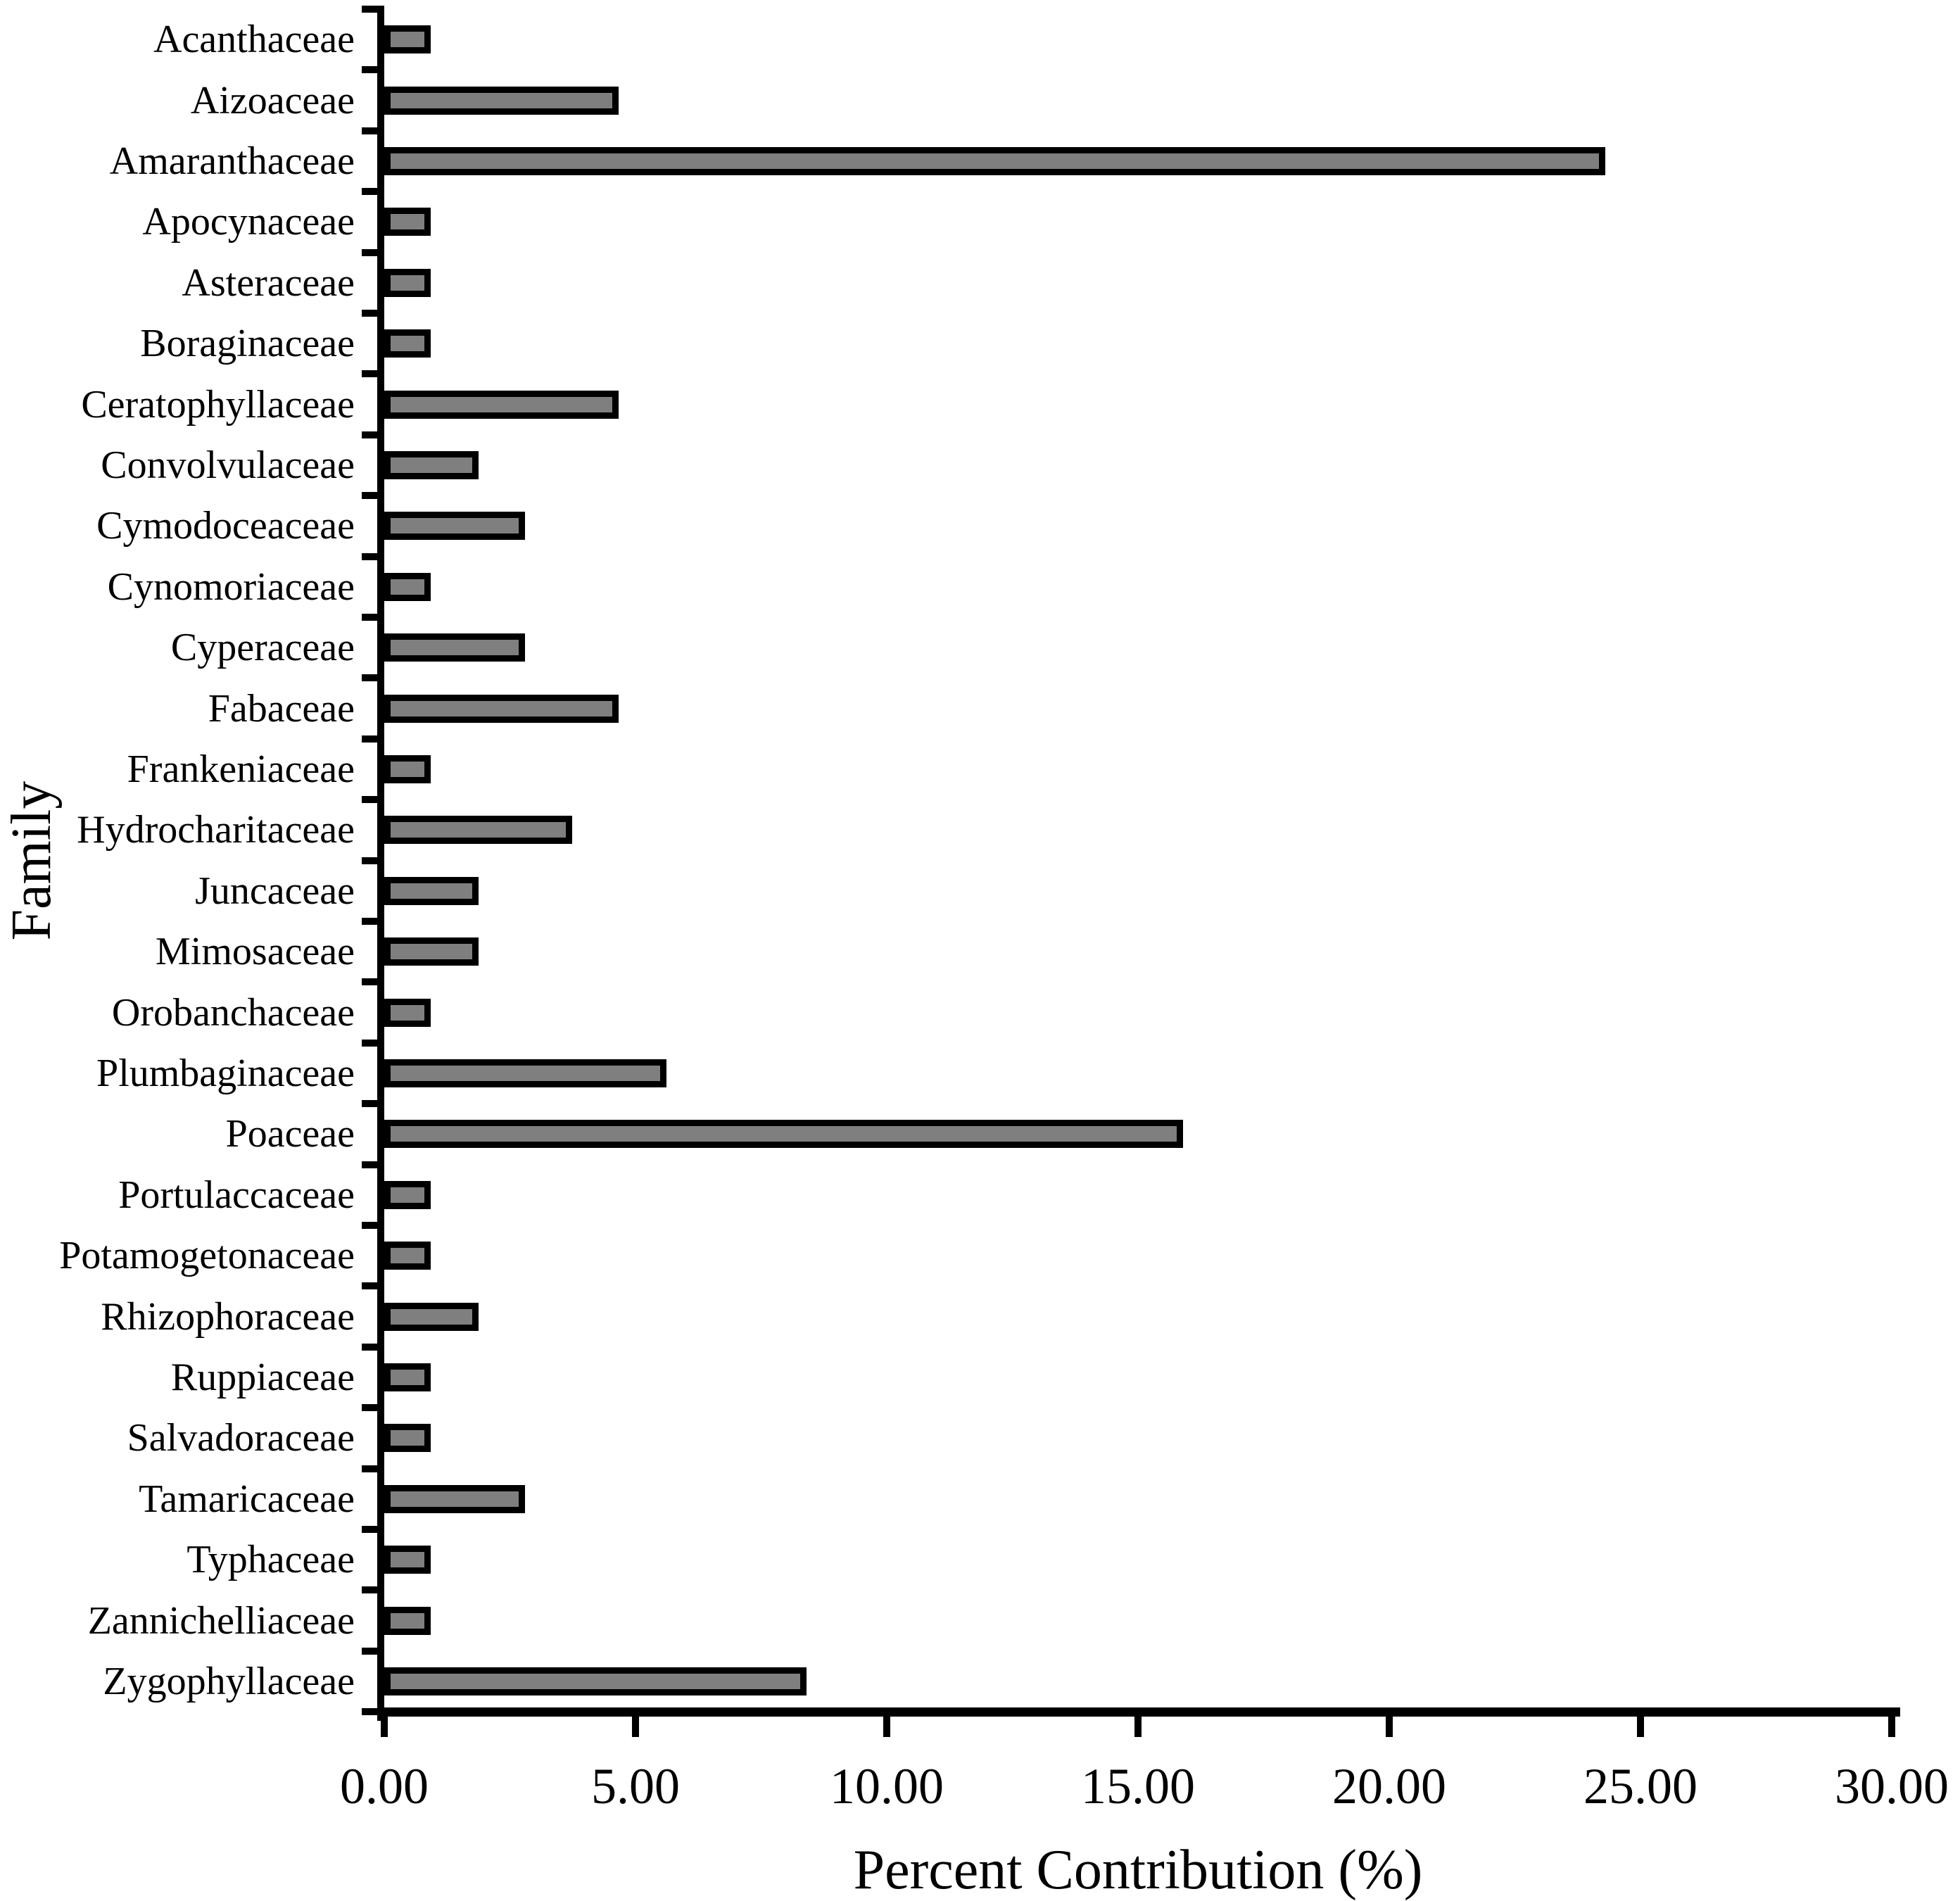 The height and width of the screenshot is (1901, 1960). Describe the element at coordinates (231, 586) in the screenshot. I see `category-label: Cynomoriaceae` at that location.